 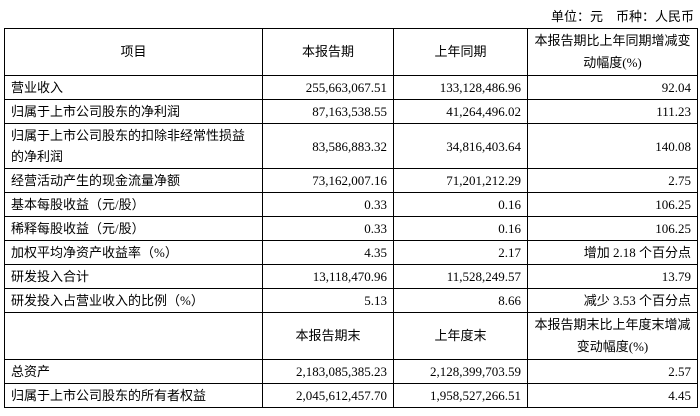 What do you see at coordinates (612, 111) in the screenshot?
I see `table-cell: 111.23` at bounding box center [612, 111].